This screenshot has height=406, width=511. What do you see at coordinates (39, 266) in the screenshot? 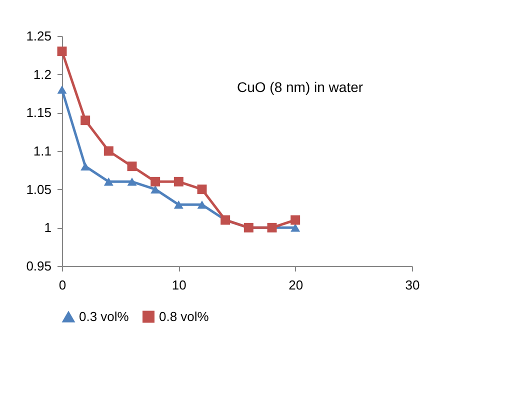
I see `y-tick-label: 0.95` at bounding box center [39, 266].